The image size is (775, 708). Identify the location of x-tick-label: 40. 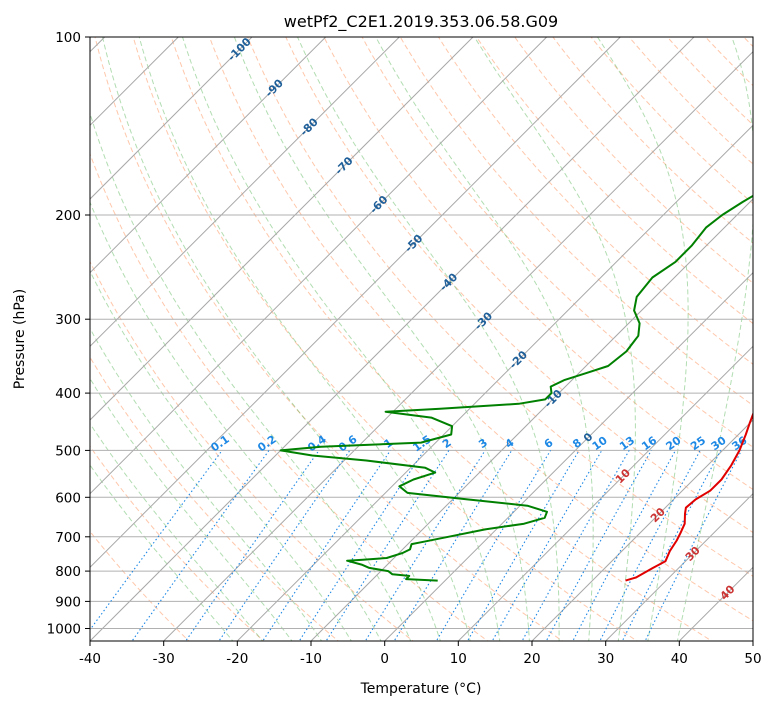
(679, 659).